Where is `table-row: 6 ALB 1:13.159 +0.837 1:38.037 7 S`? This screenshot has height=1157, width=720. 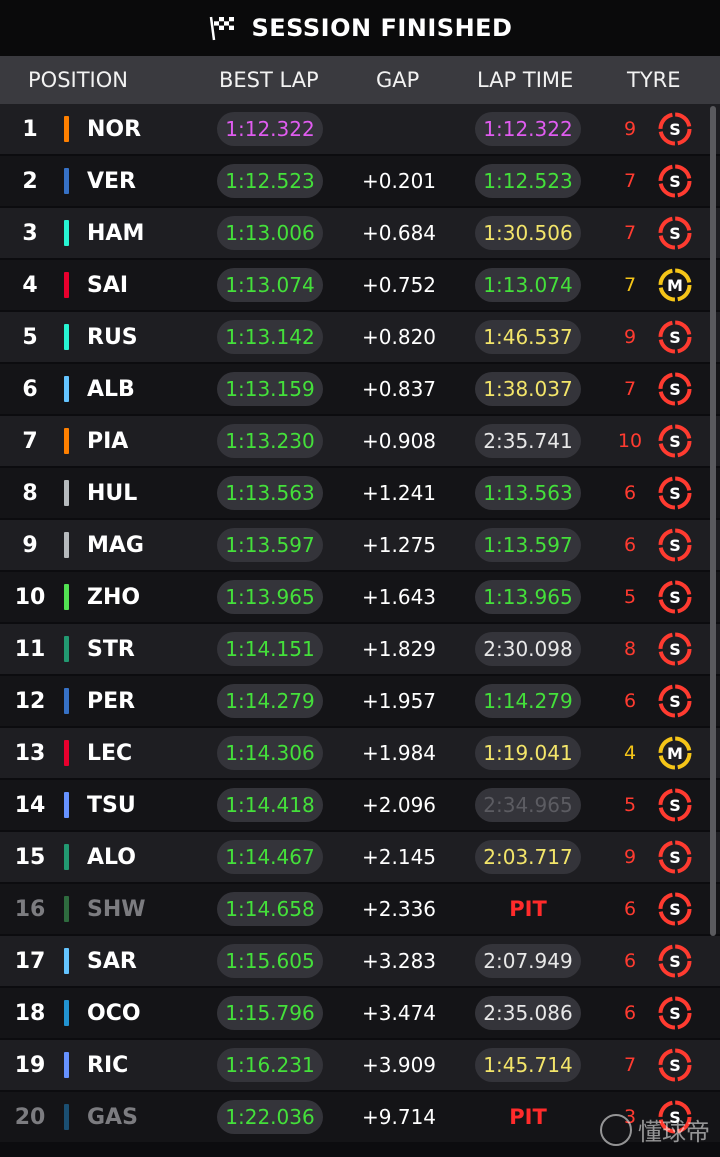 table-row: 6 ALB 1:13.159 +0.837 1:38.037 7 S is located at coordinates (360, 389).